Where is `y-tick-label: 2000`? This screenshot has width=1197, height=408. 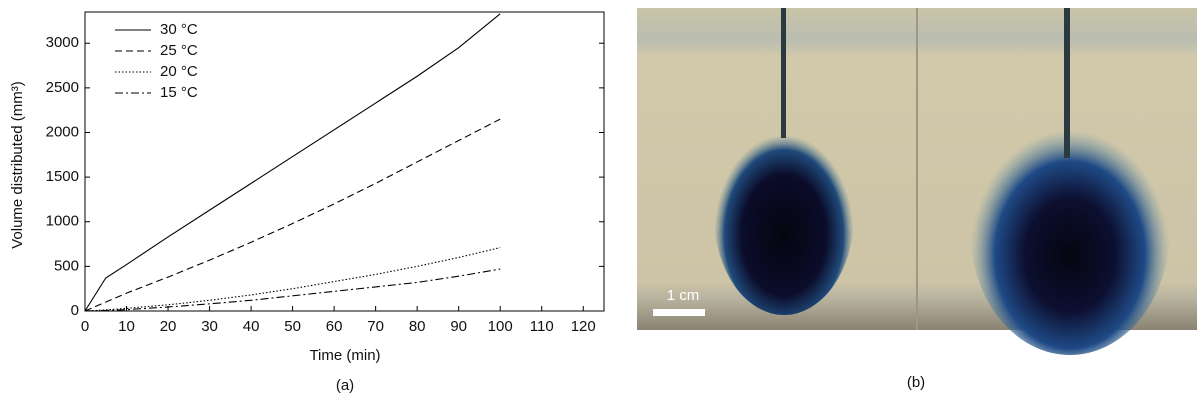 y-tick-label: 2000 is located at coordinates (62, 131).